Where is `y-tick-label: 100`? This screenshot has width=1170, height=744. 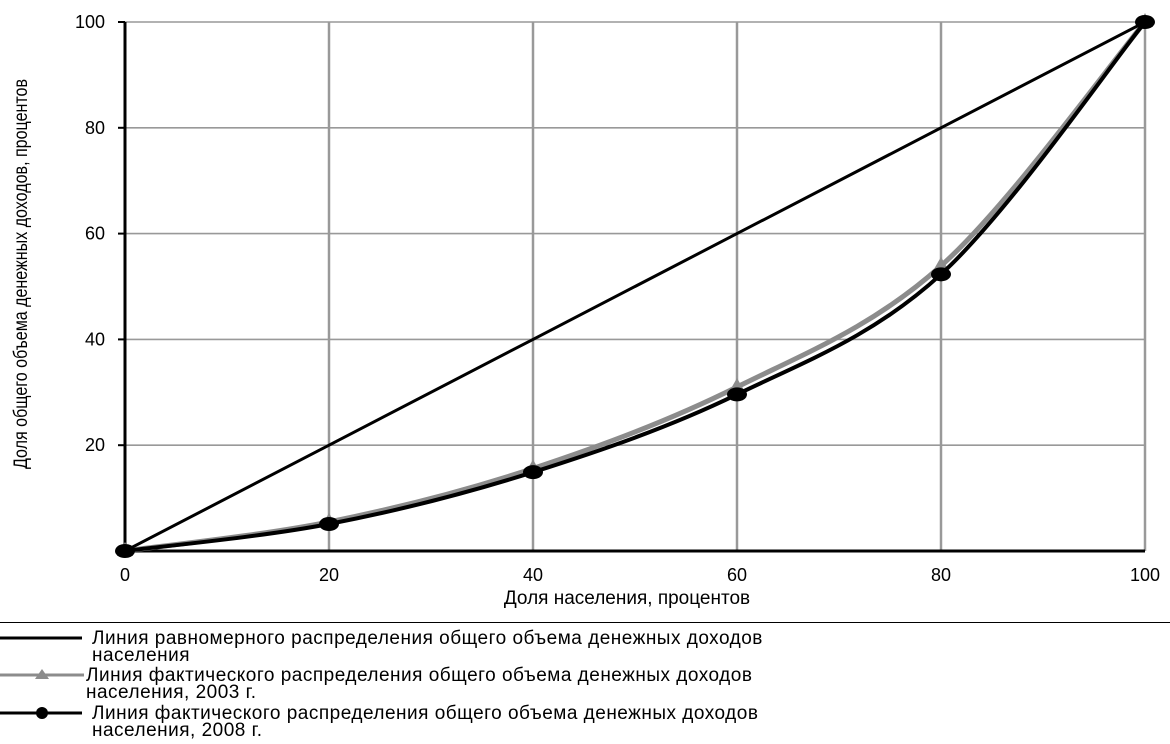
y-tick-label: 100 is located at coordinates (90, 22).